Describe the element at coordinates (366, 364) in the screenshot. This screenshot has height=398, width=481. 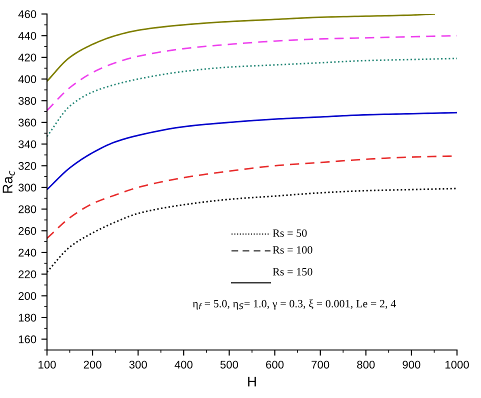
I see `x-tick-label: 800` at that location.